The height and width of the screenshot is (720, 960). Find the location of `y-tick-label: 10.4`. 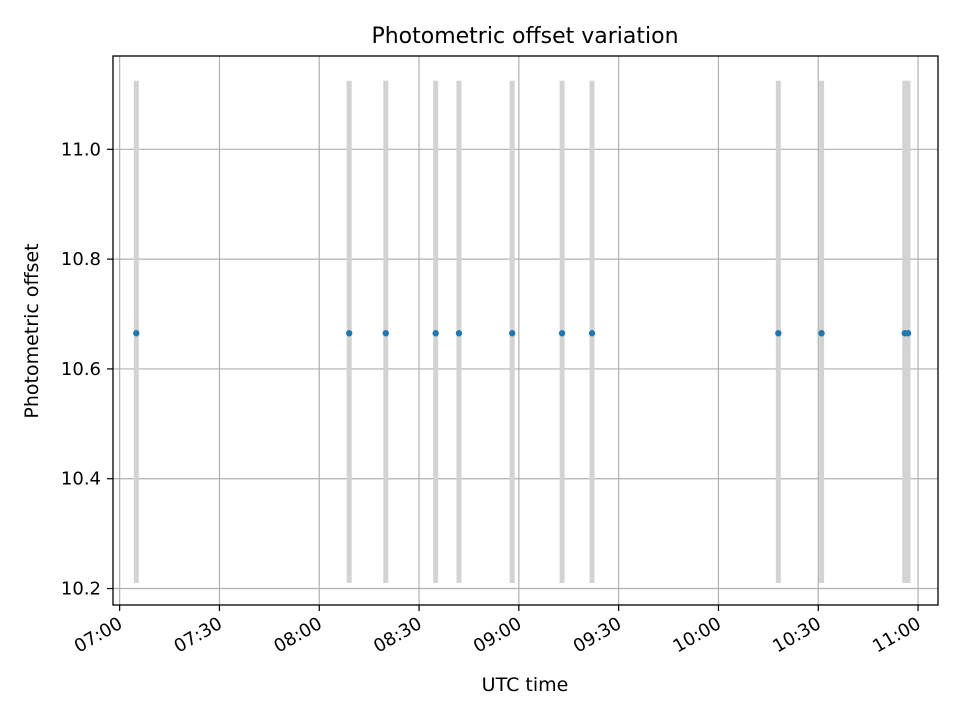

y-tick-label: 10.4 is located at coordinates (81, 479).